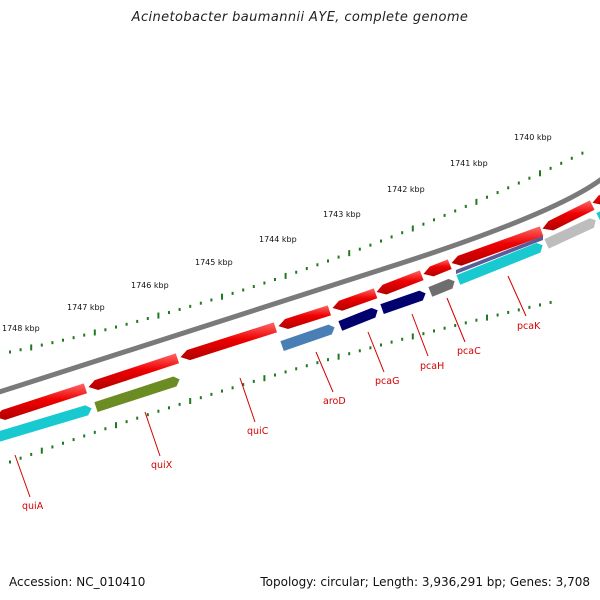  Describe the element at coordinates (499, 255) in the screenshot. I see `purple-stripe` at that location.